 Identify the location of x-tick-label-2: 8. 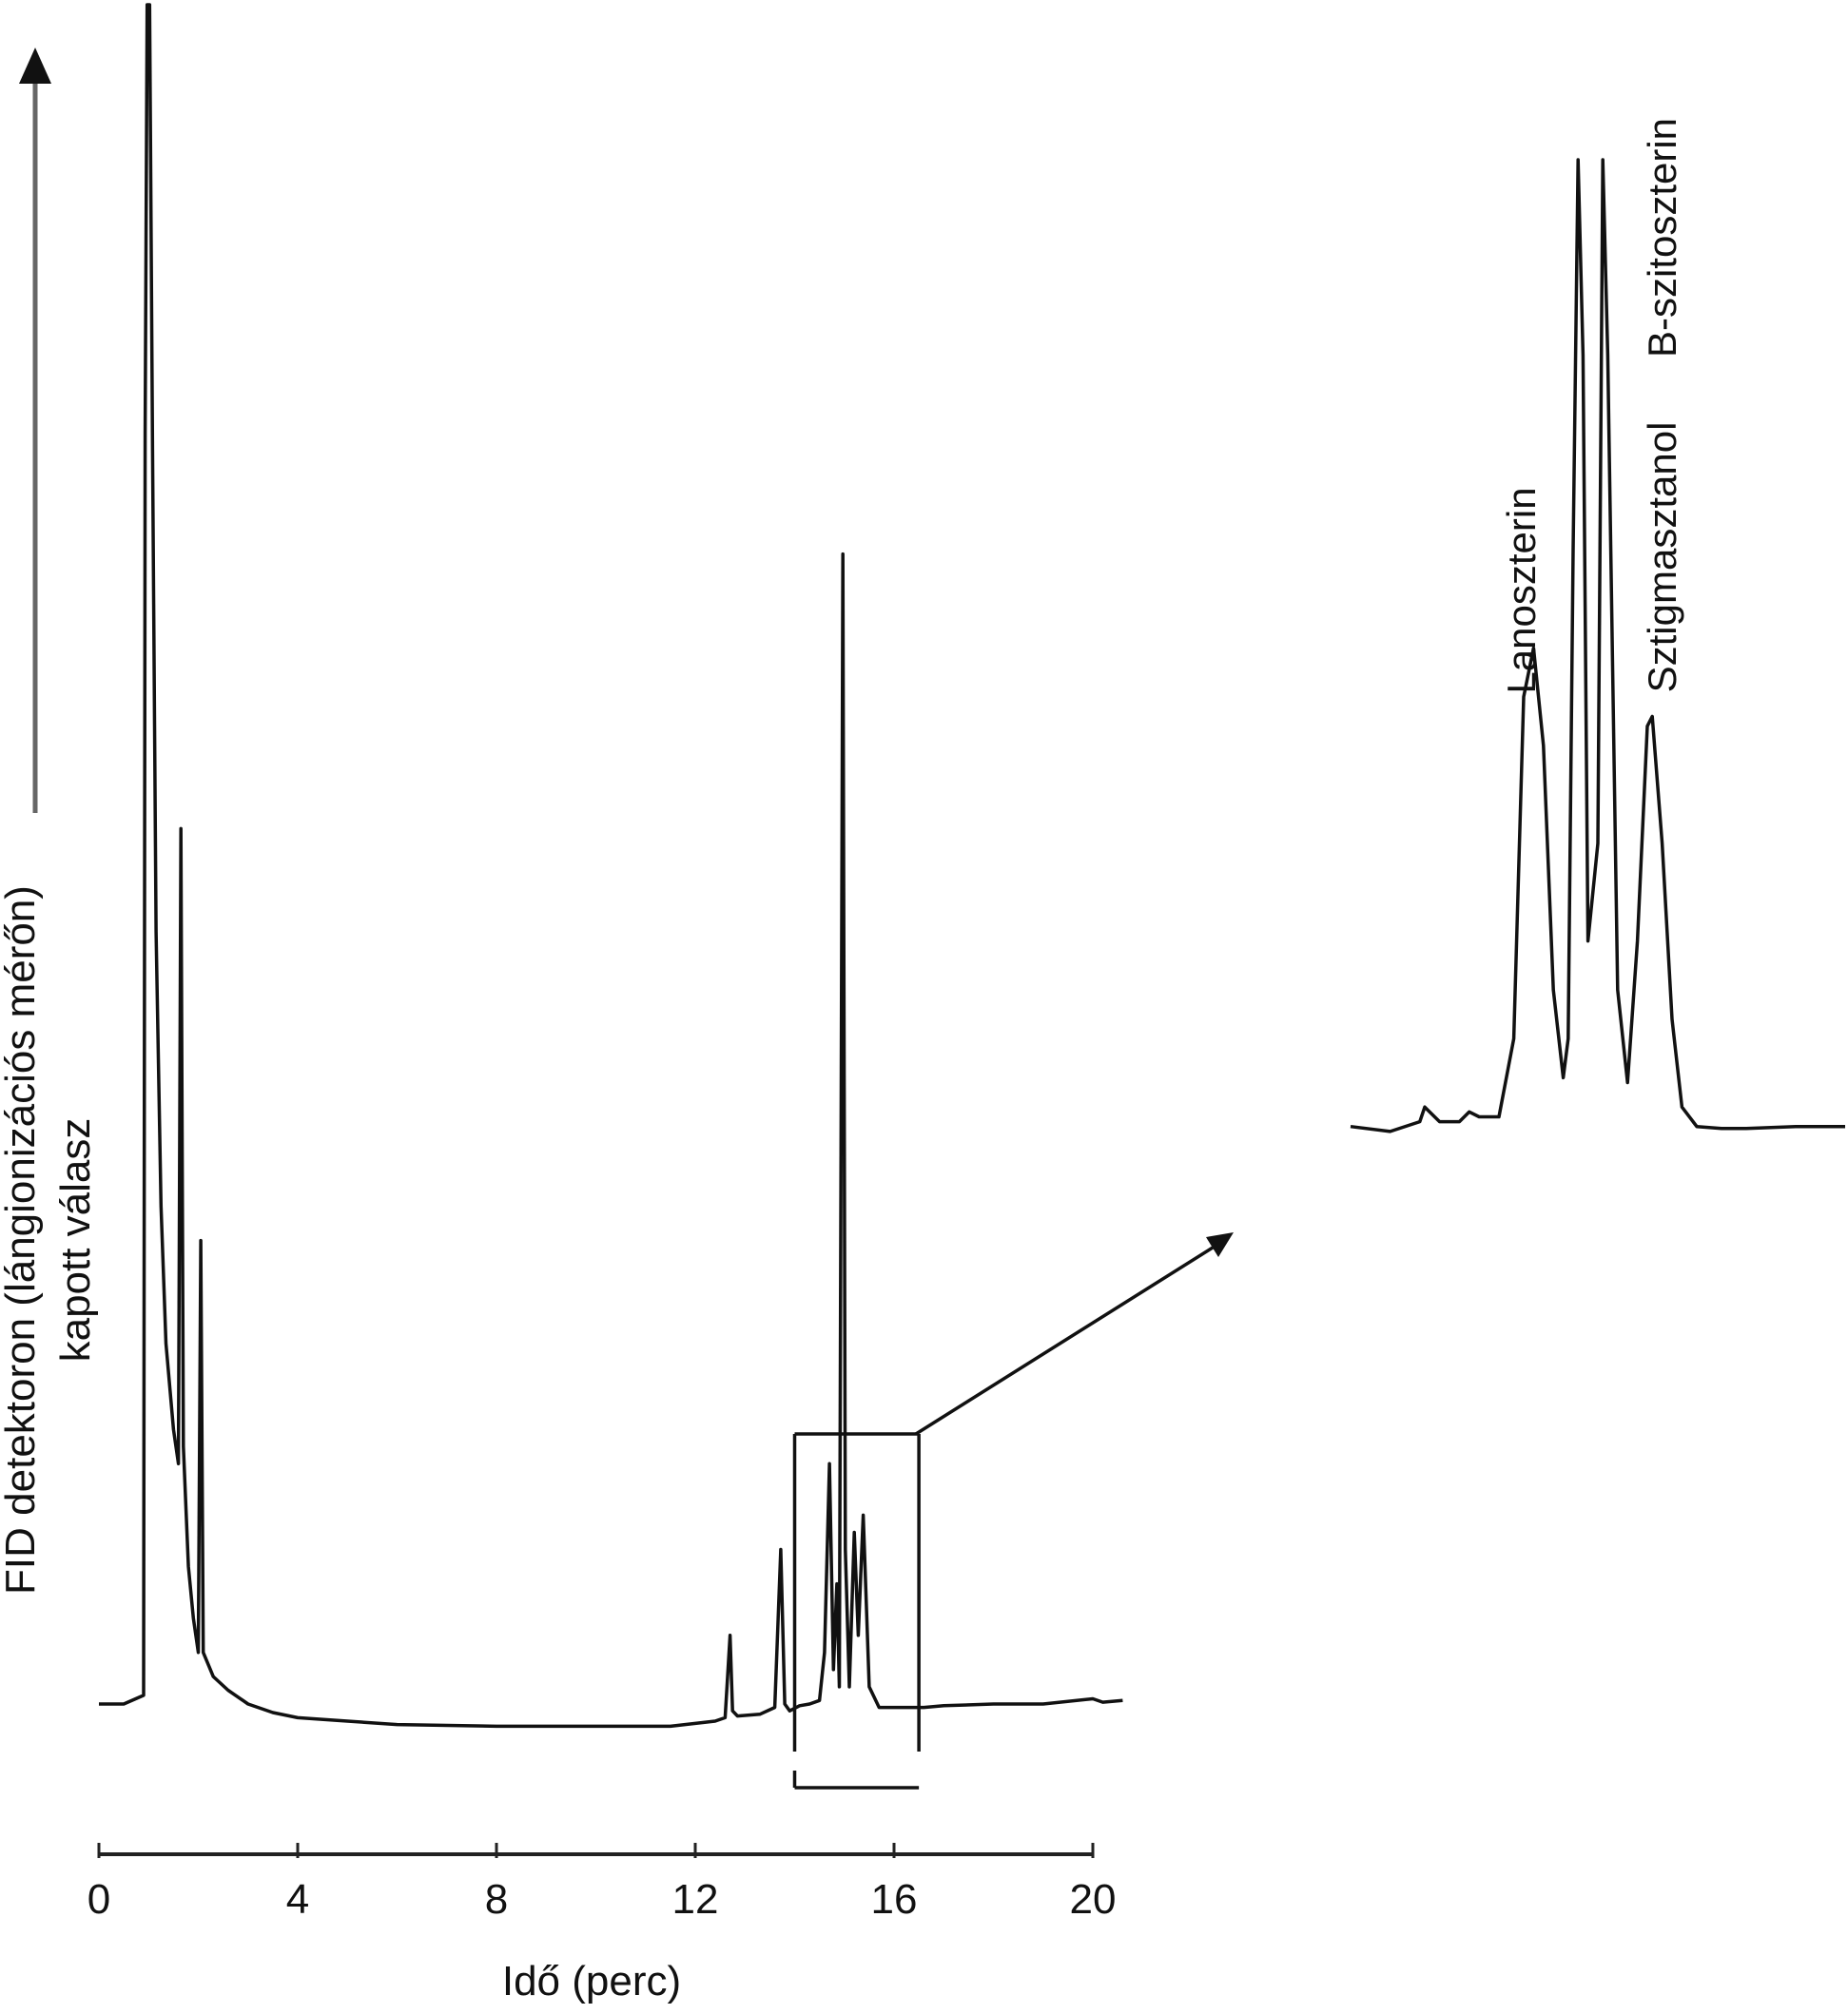
(497, 1899).